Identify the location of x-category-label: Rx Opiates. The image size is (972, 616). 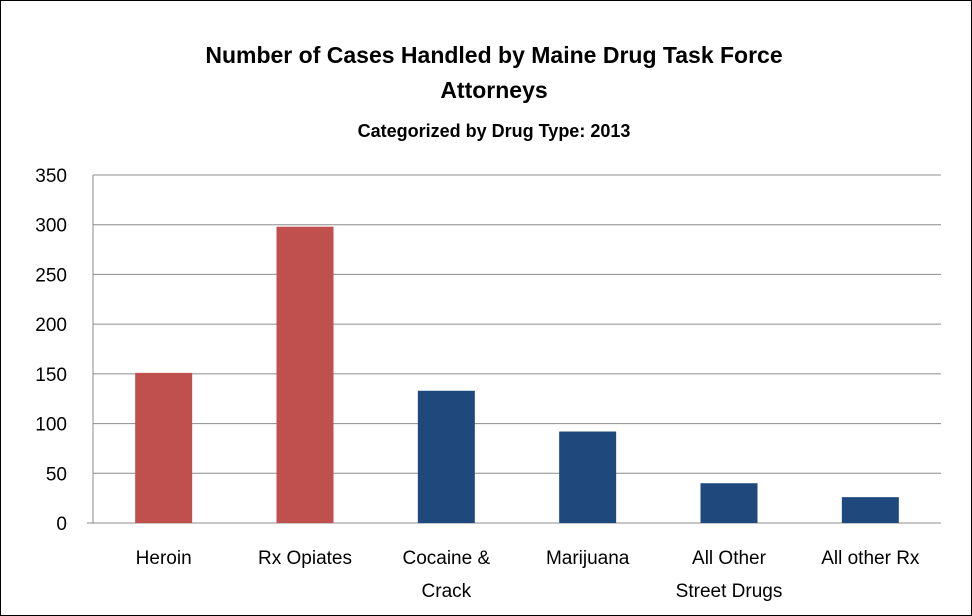
(305, 558).